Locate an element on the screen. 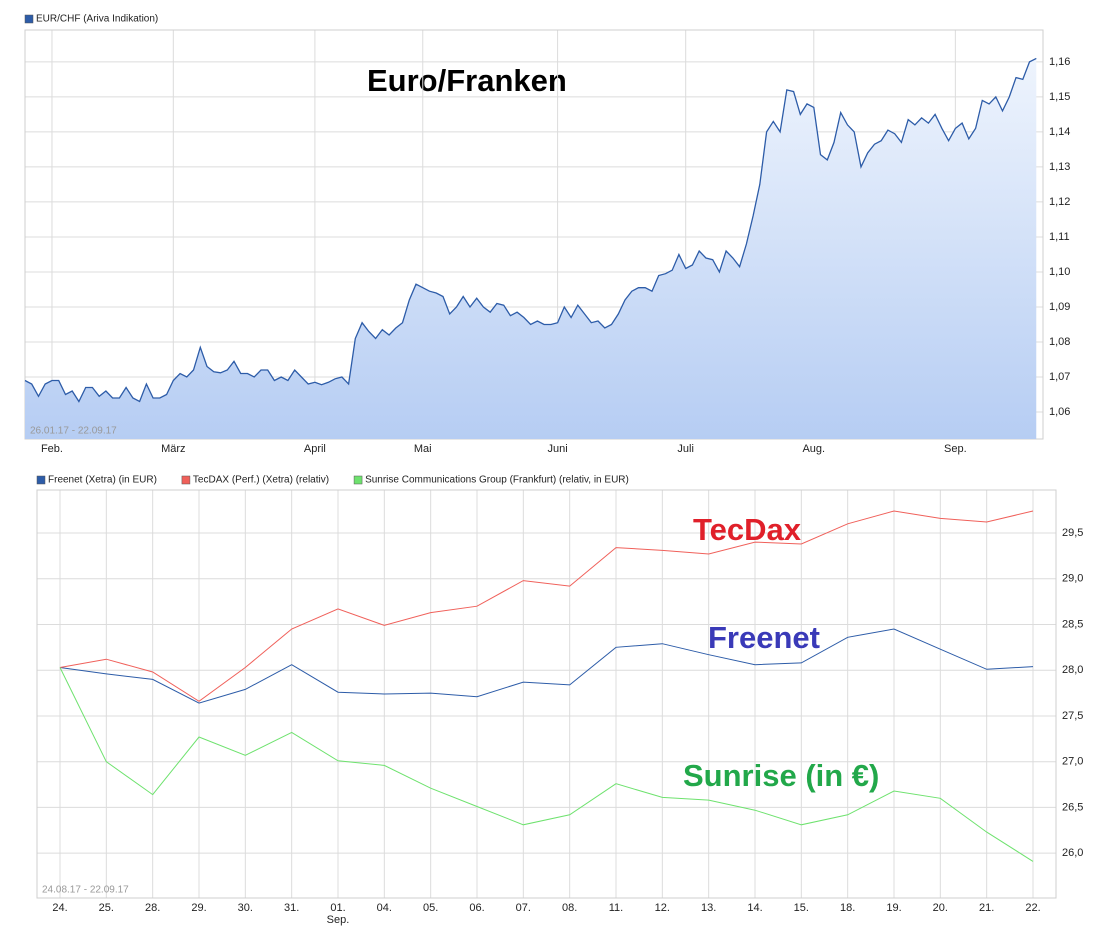  x-tick-label: 22. is located at coordinates (1032, 908).